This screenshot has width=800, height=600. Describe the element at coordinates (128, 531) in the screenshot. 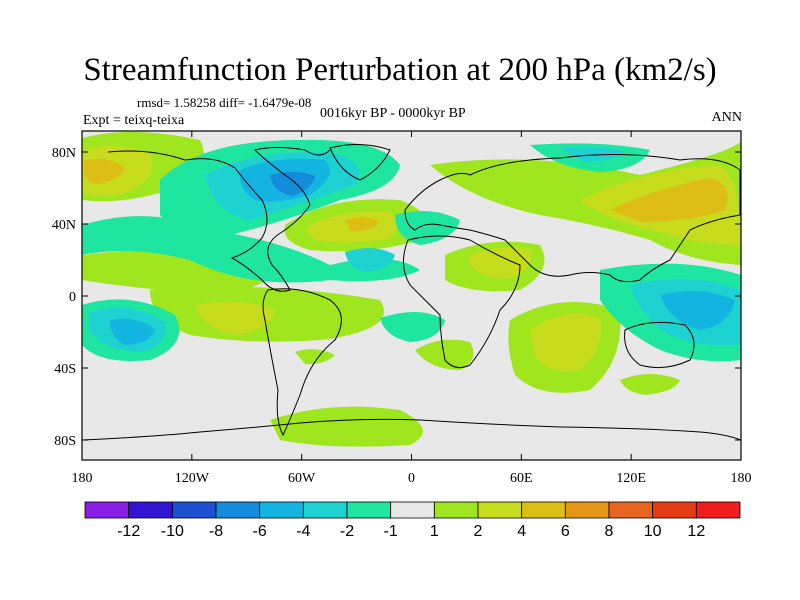

I see `colorbar-label: -12` at that location.